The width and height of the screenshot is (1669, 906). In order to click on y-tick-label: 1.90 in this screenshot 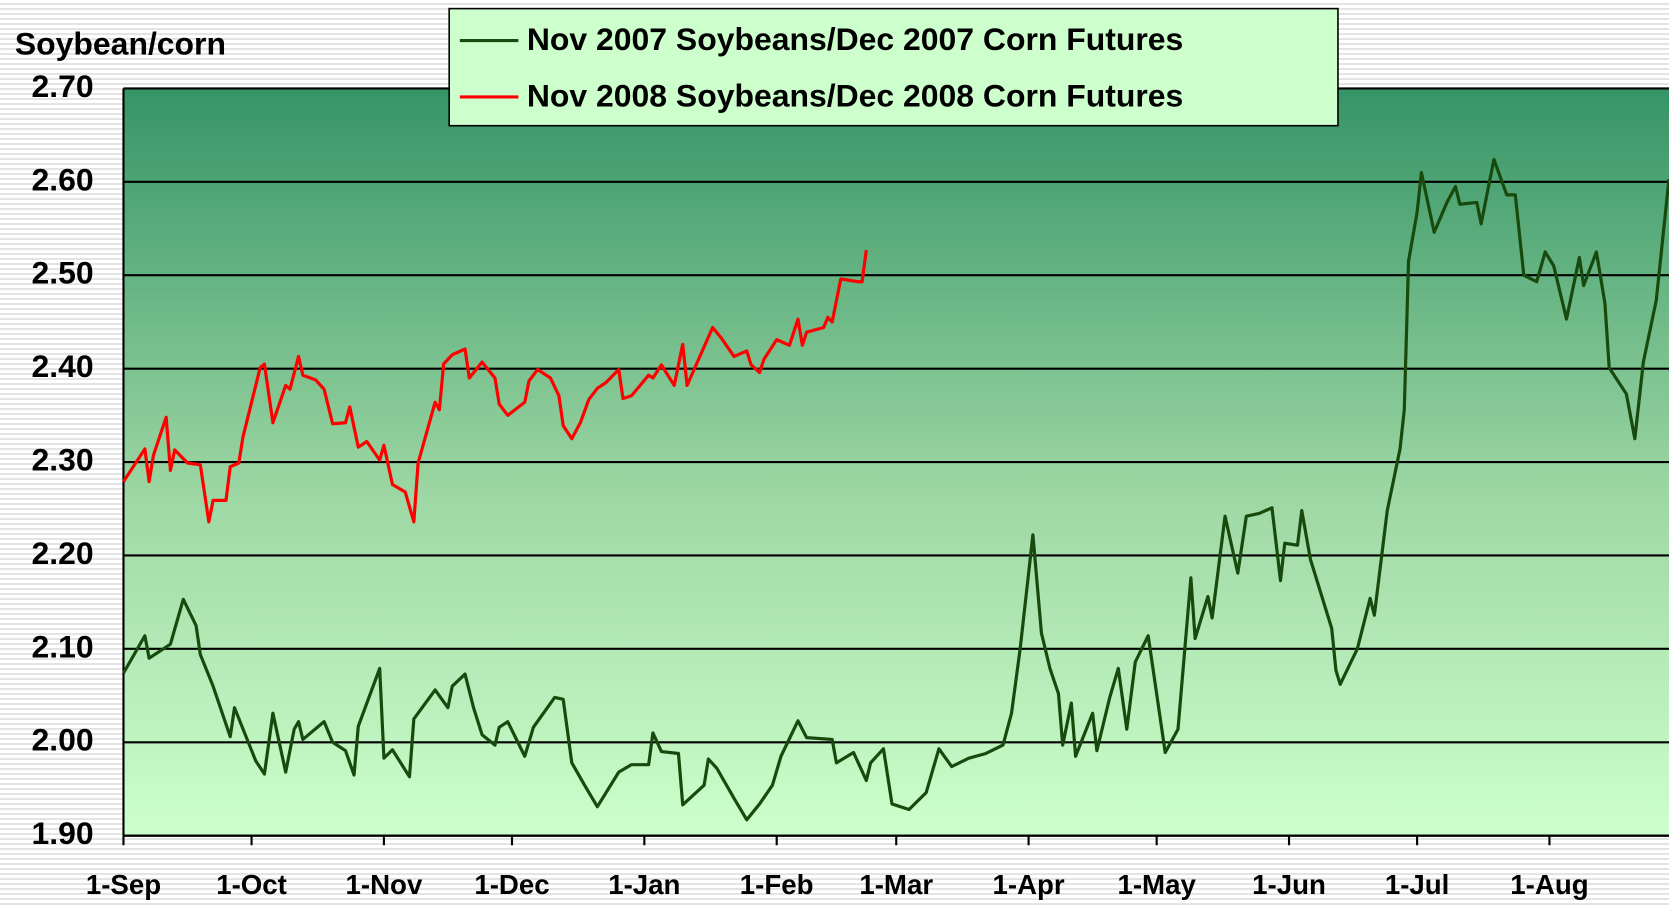, I will do `click(63, 833)`.